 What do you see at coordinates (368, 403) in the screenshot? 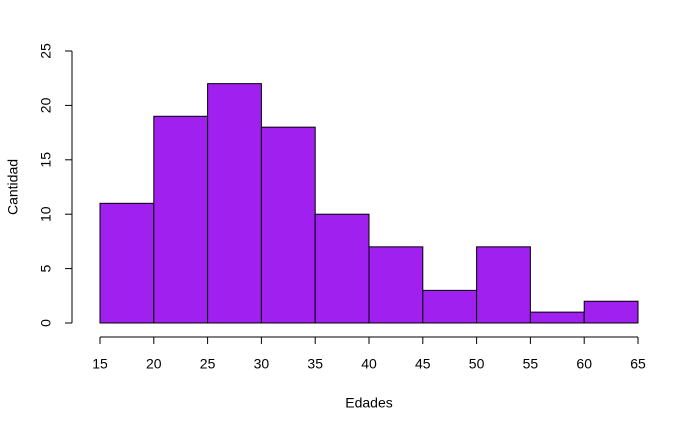
I see `x-axis-label: Edades` at bounding box center [368, 403].